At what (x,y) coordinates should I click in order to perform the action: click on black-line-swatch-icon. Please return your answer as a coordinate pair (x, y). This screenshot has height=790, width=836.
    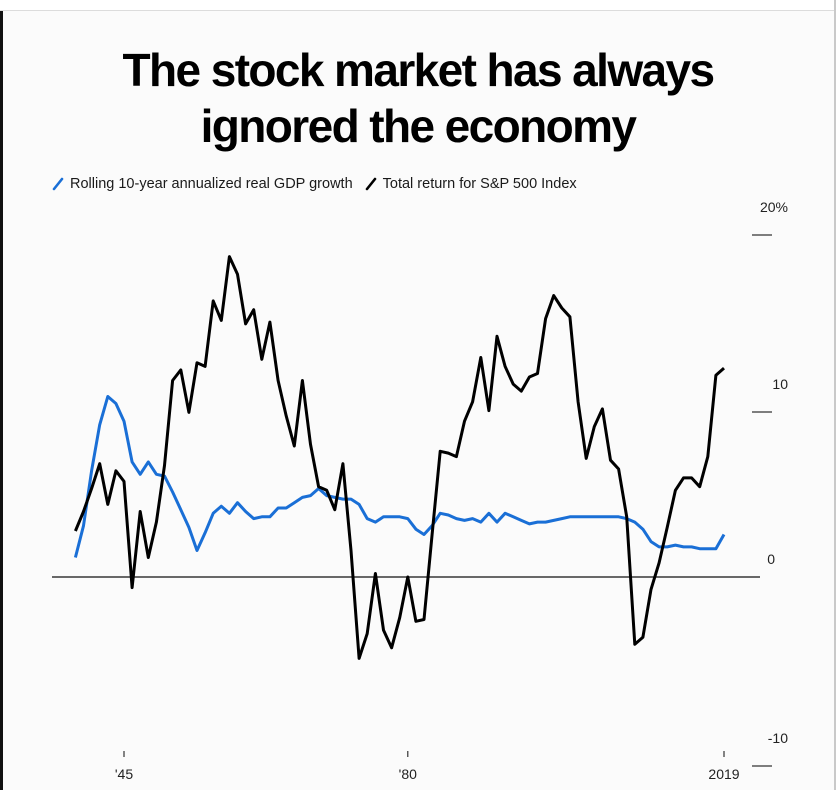
    Looking at the image, I should click on (370, 184).